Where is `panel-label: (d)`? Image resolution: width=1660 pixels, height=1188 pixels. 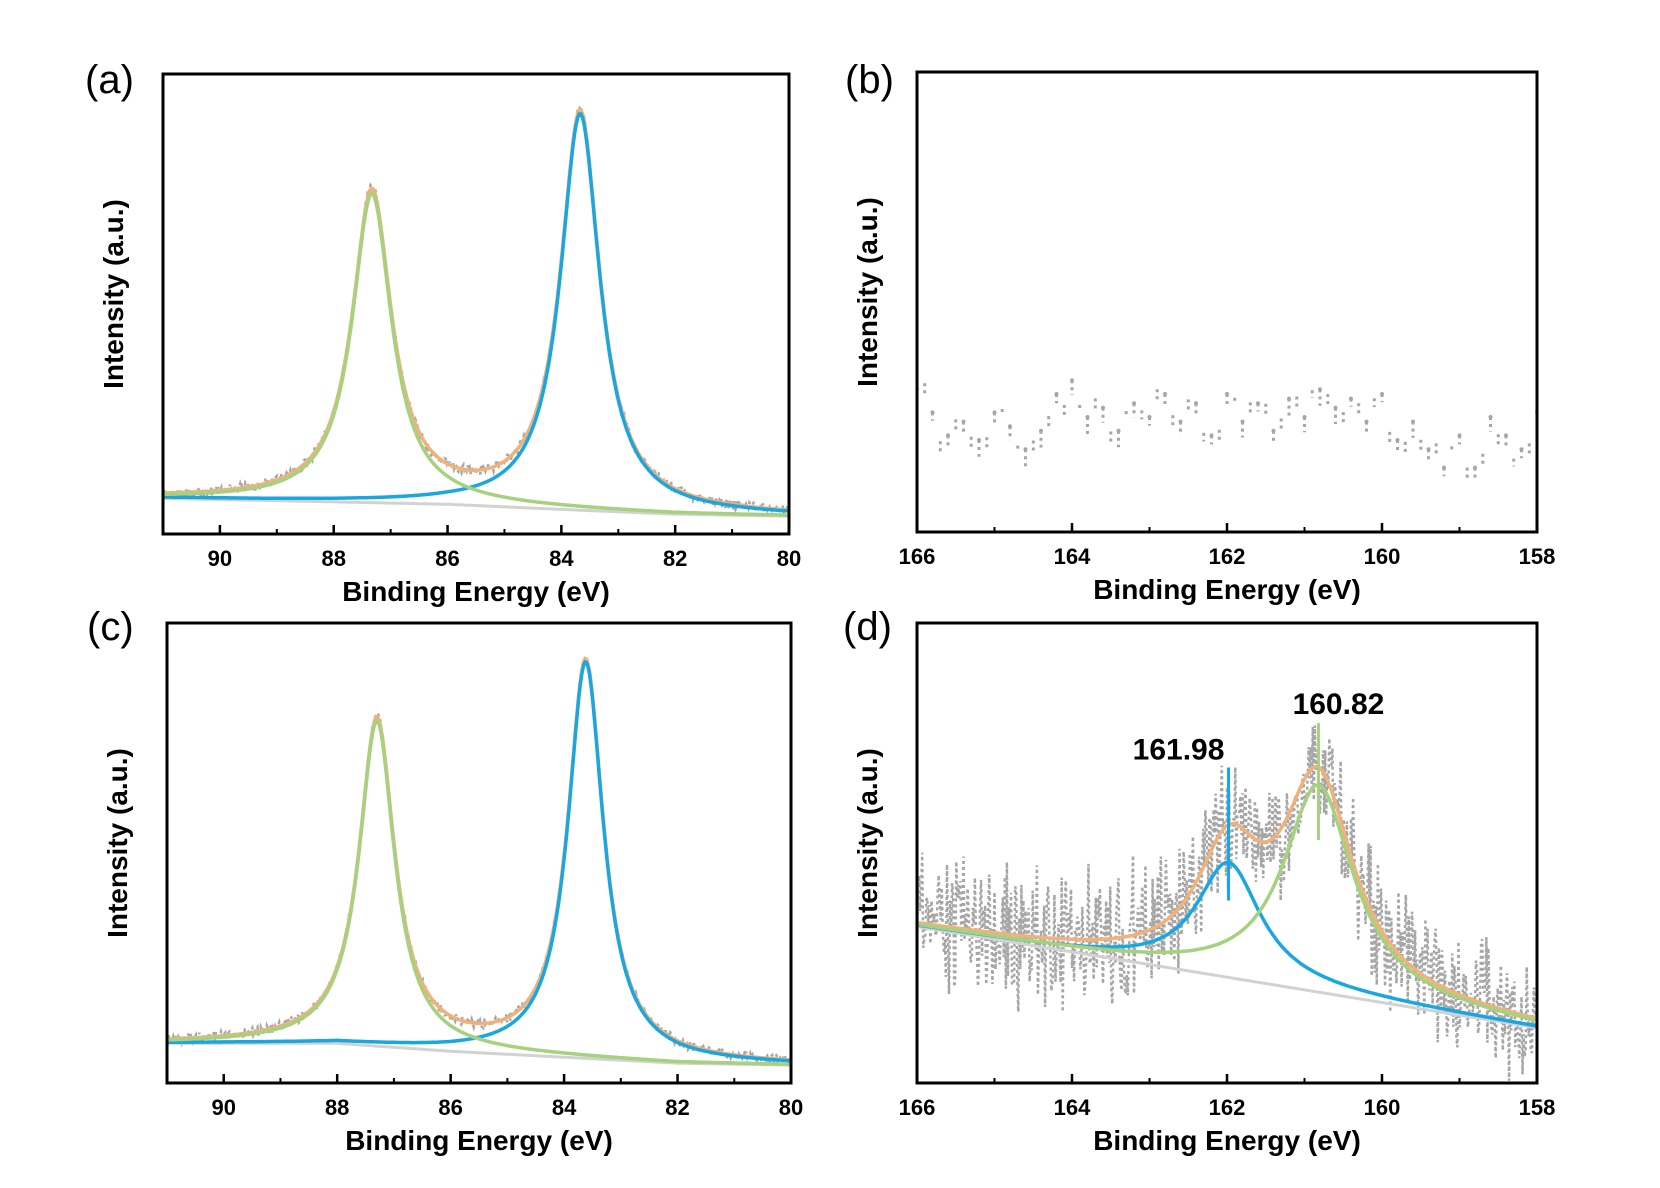
panel-label: (d) is located at coordinates (867, 627).